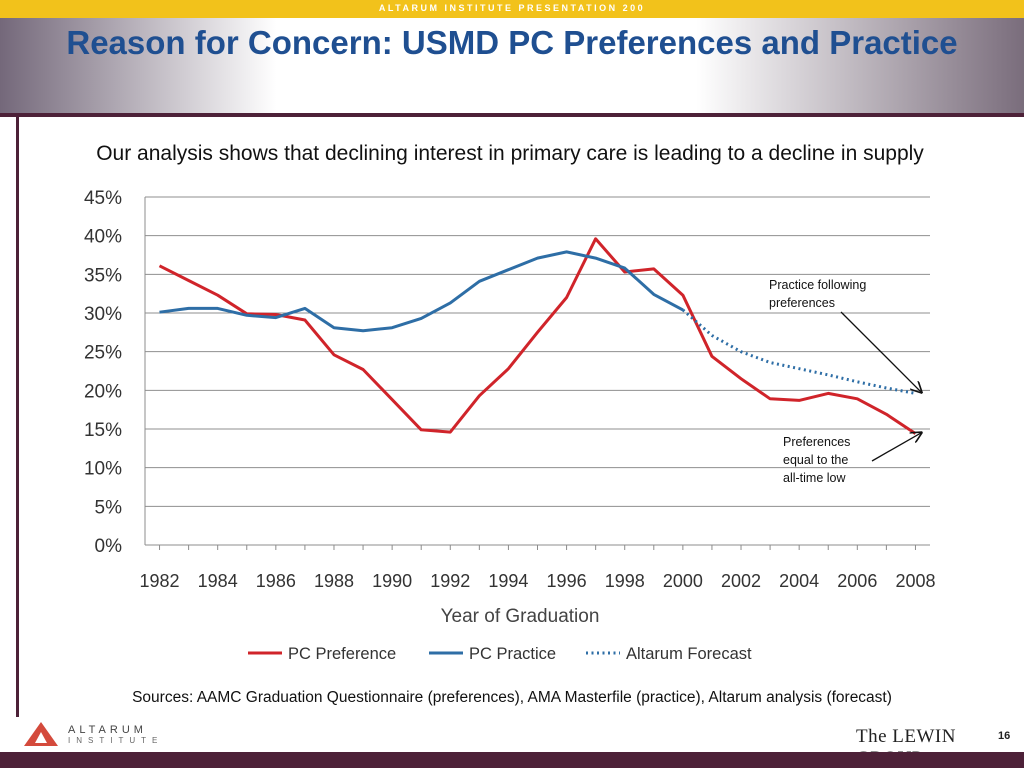 This screenshot has width=1024, height=768. Describe the element at coordinates (814, 478) in the screenshot. I see `annotation-line: all-time low` at that location.